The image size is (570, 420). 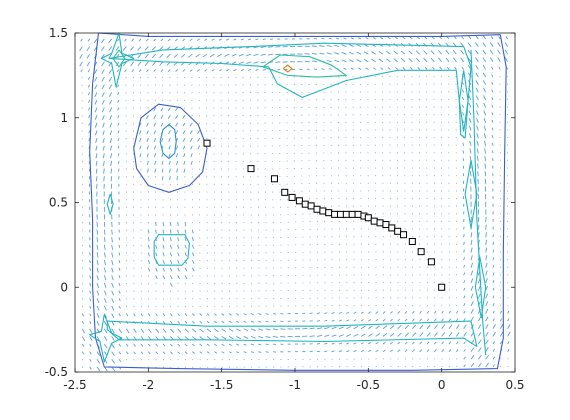 What do you see at coordinates (311, 206) in the screenshot?
I see `data-point` at bounding box center [311, 206].